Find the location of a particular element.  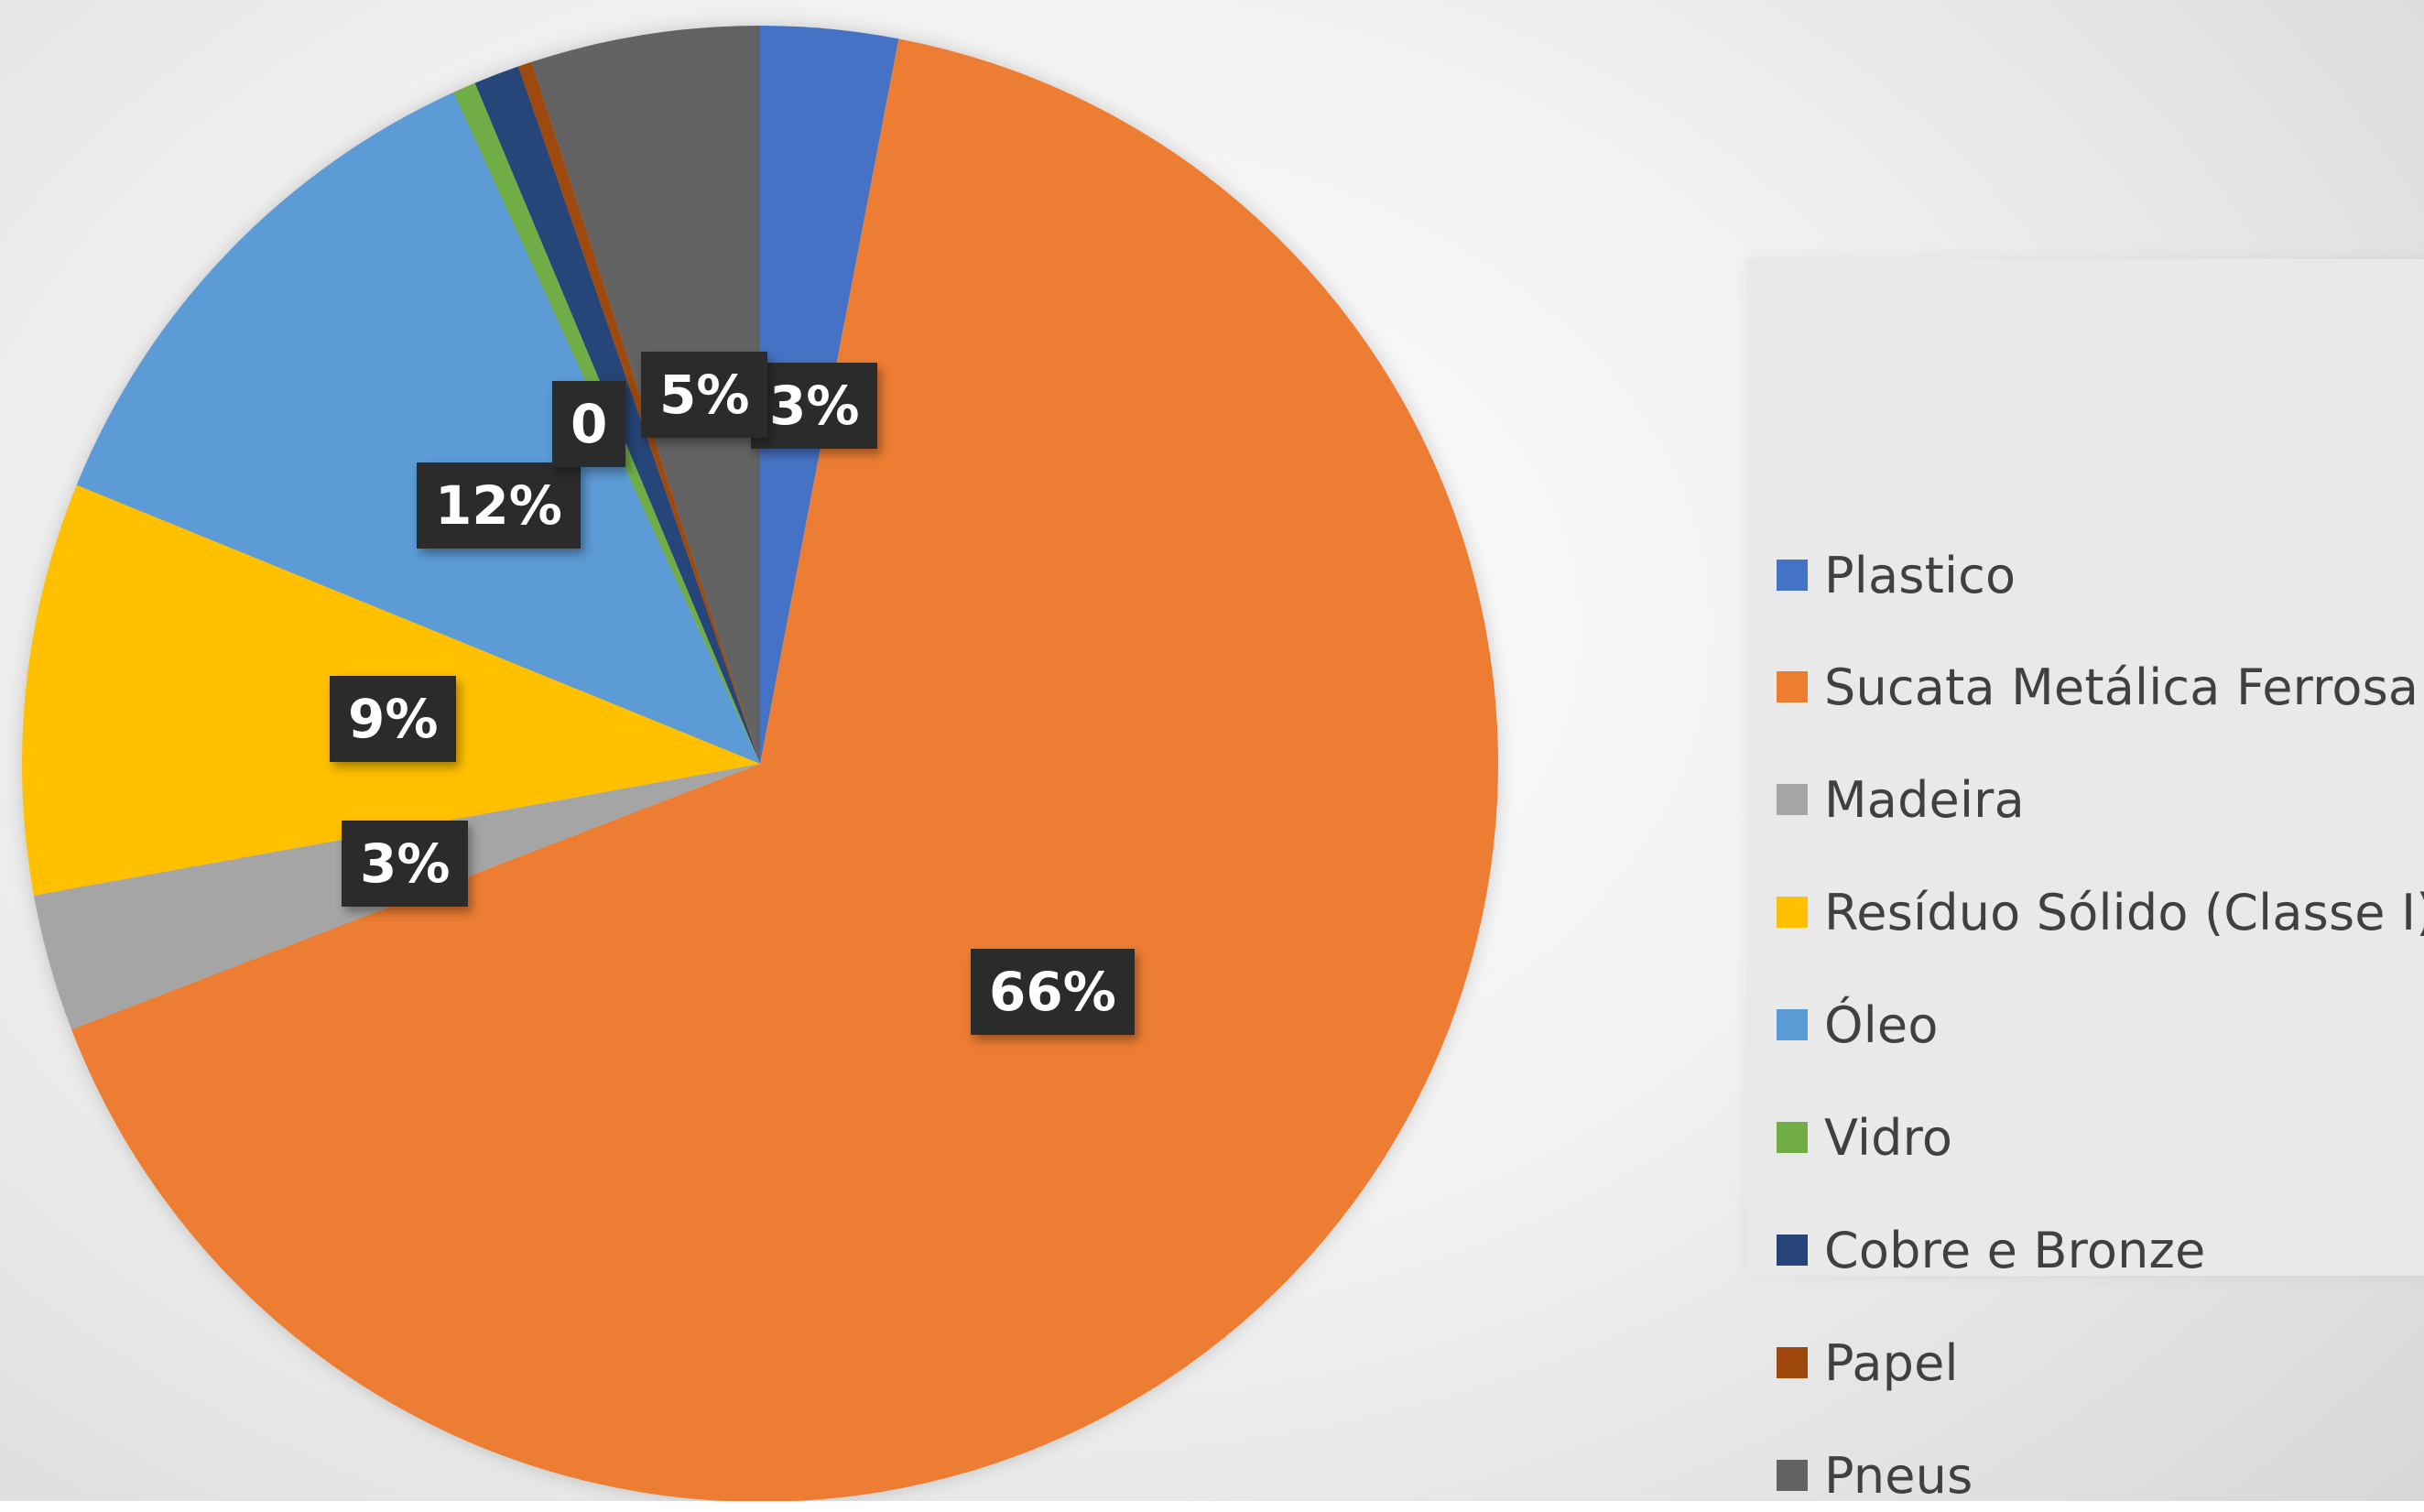

legend-item-sucata: Sucata Metálica Ferrosa is located at coordinates (2098, 686).